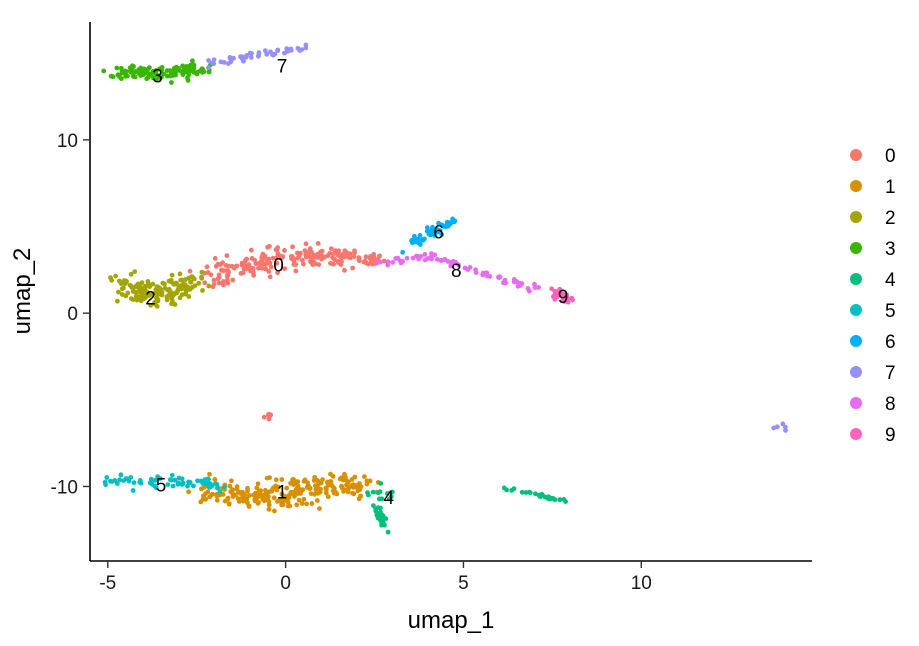 The image size is (919, 646). Describe the element at coordinates (873, 296) in the screenshot. I see `legend: 0 1 2 3 4 5 6 7 8 9` at that location.